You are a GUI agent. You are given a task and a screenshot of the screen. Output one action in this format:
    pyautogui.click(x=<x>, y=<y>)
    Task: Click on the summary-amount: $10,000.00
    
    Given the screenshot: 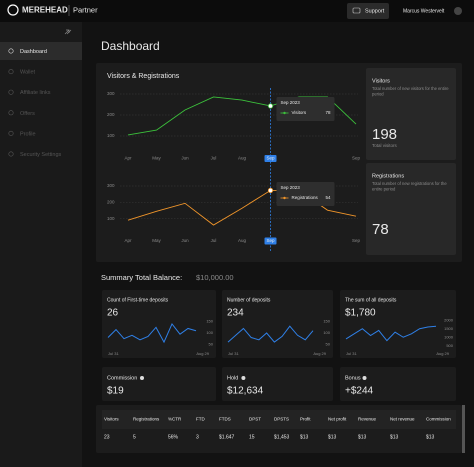 What is the action you would take?
    pyautogui.click(x=215, y=277)
    